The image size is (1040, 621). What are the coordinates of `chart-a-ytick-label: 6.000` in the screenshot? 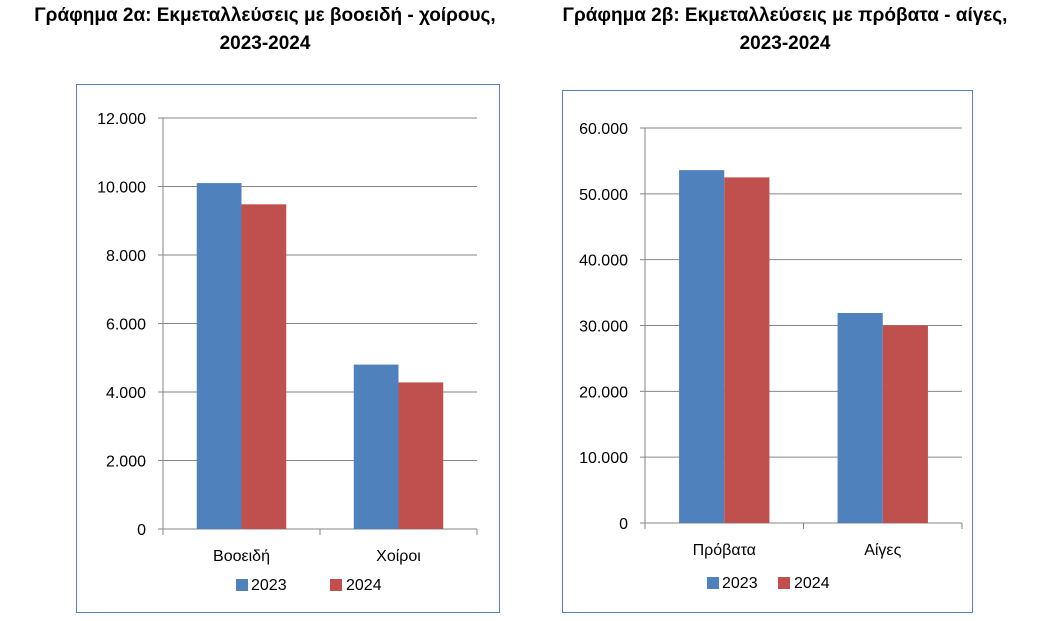 It's located at (126, 325).